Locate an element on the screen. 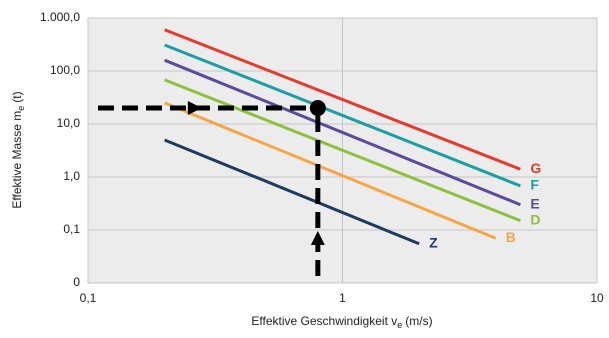 The width and height of the screenshot is (609, 338). x-title-unit: (m/s) is located at coordinates (418, 321).